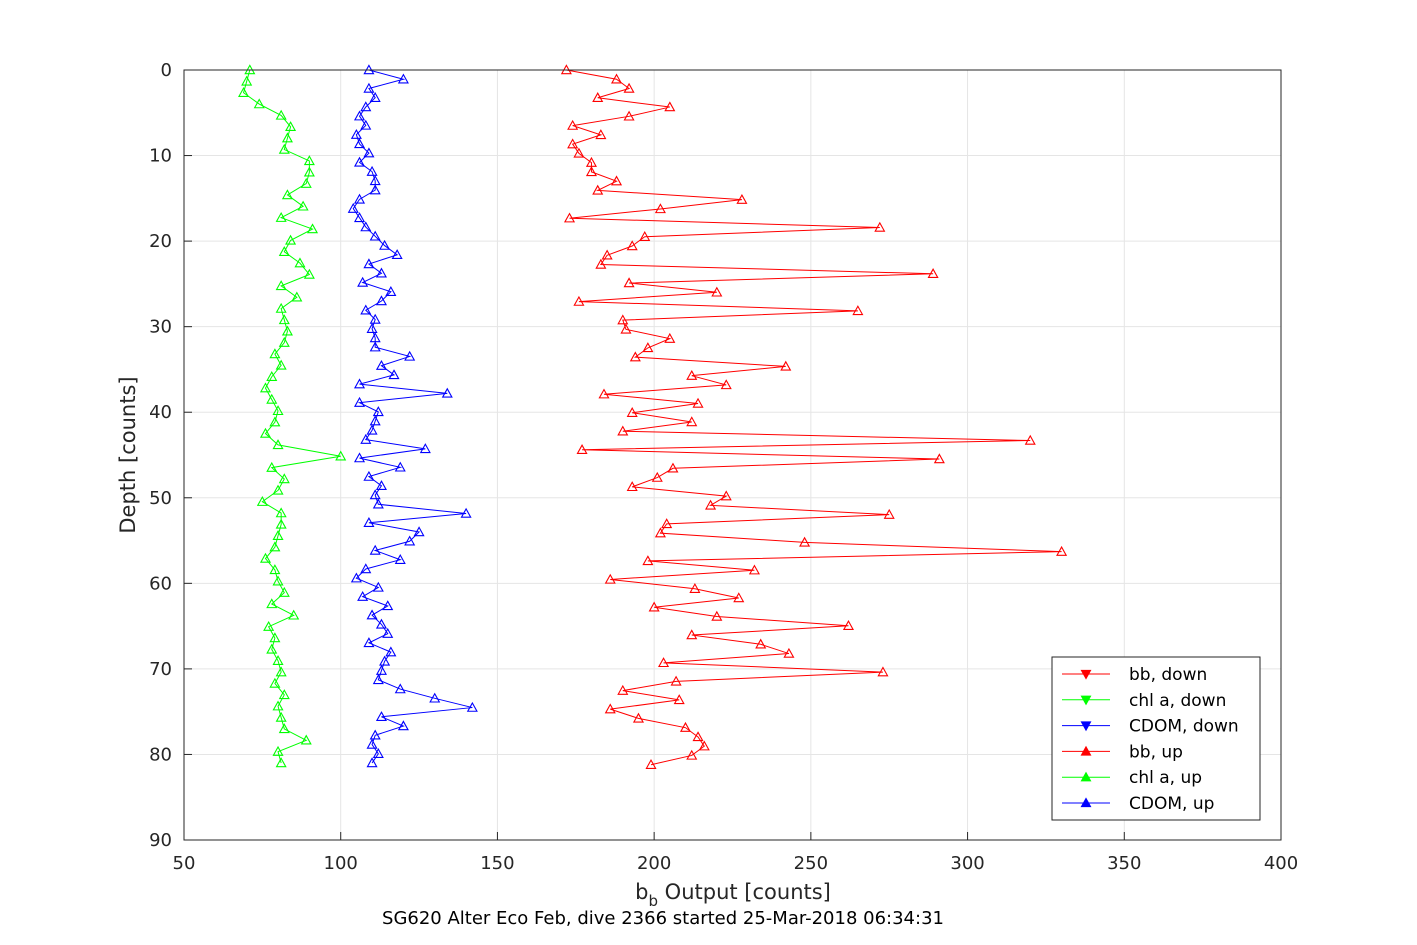  What do you see at coordinates (1281, 863) in the screenshot?
I see `x-tick-label: 400` at bounding box center [1281, 863].